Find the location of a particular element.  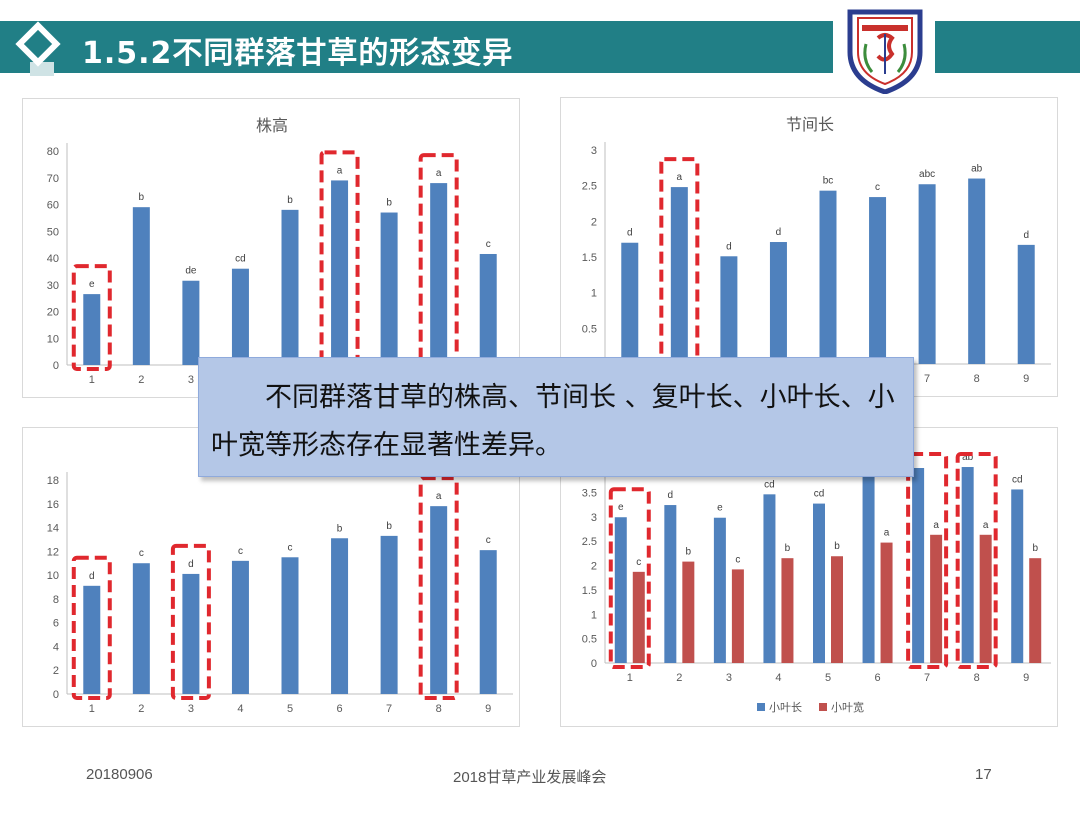

y-tick-label: 60 is located at coordinates (53, 206).